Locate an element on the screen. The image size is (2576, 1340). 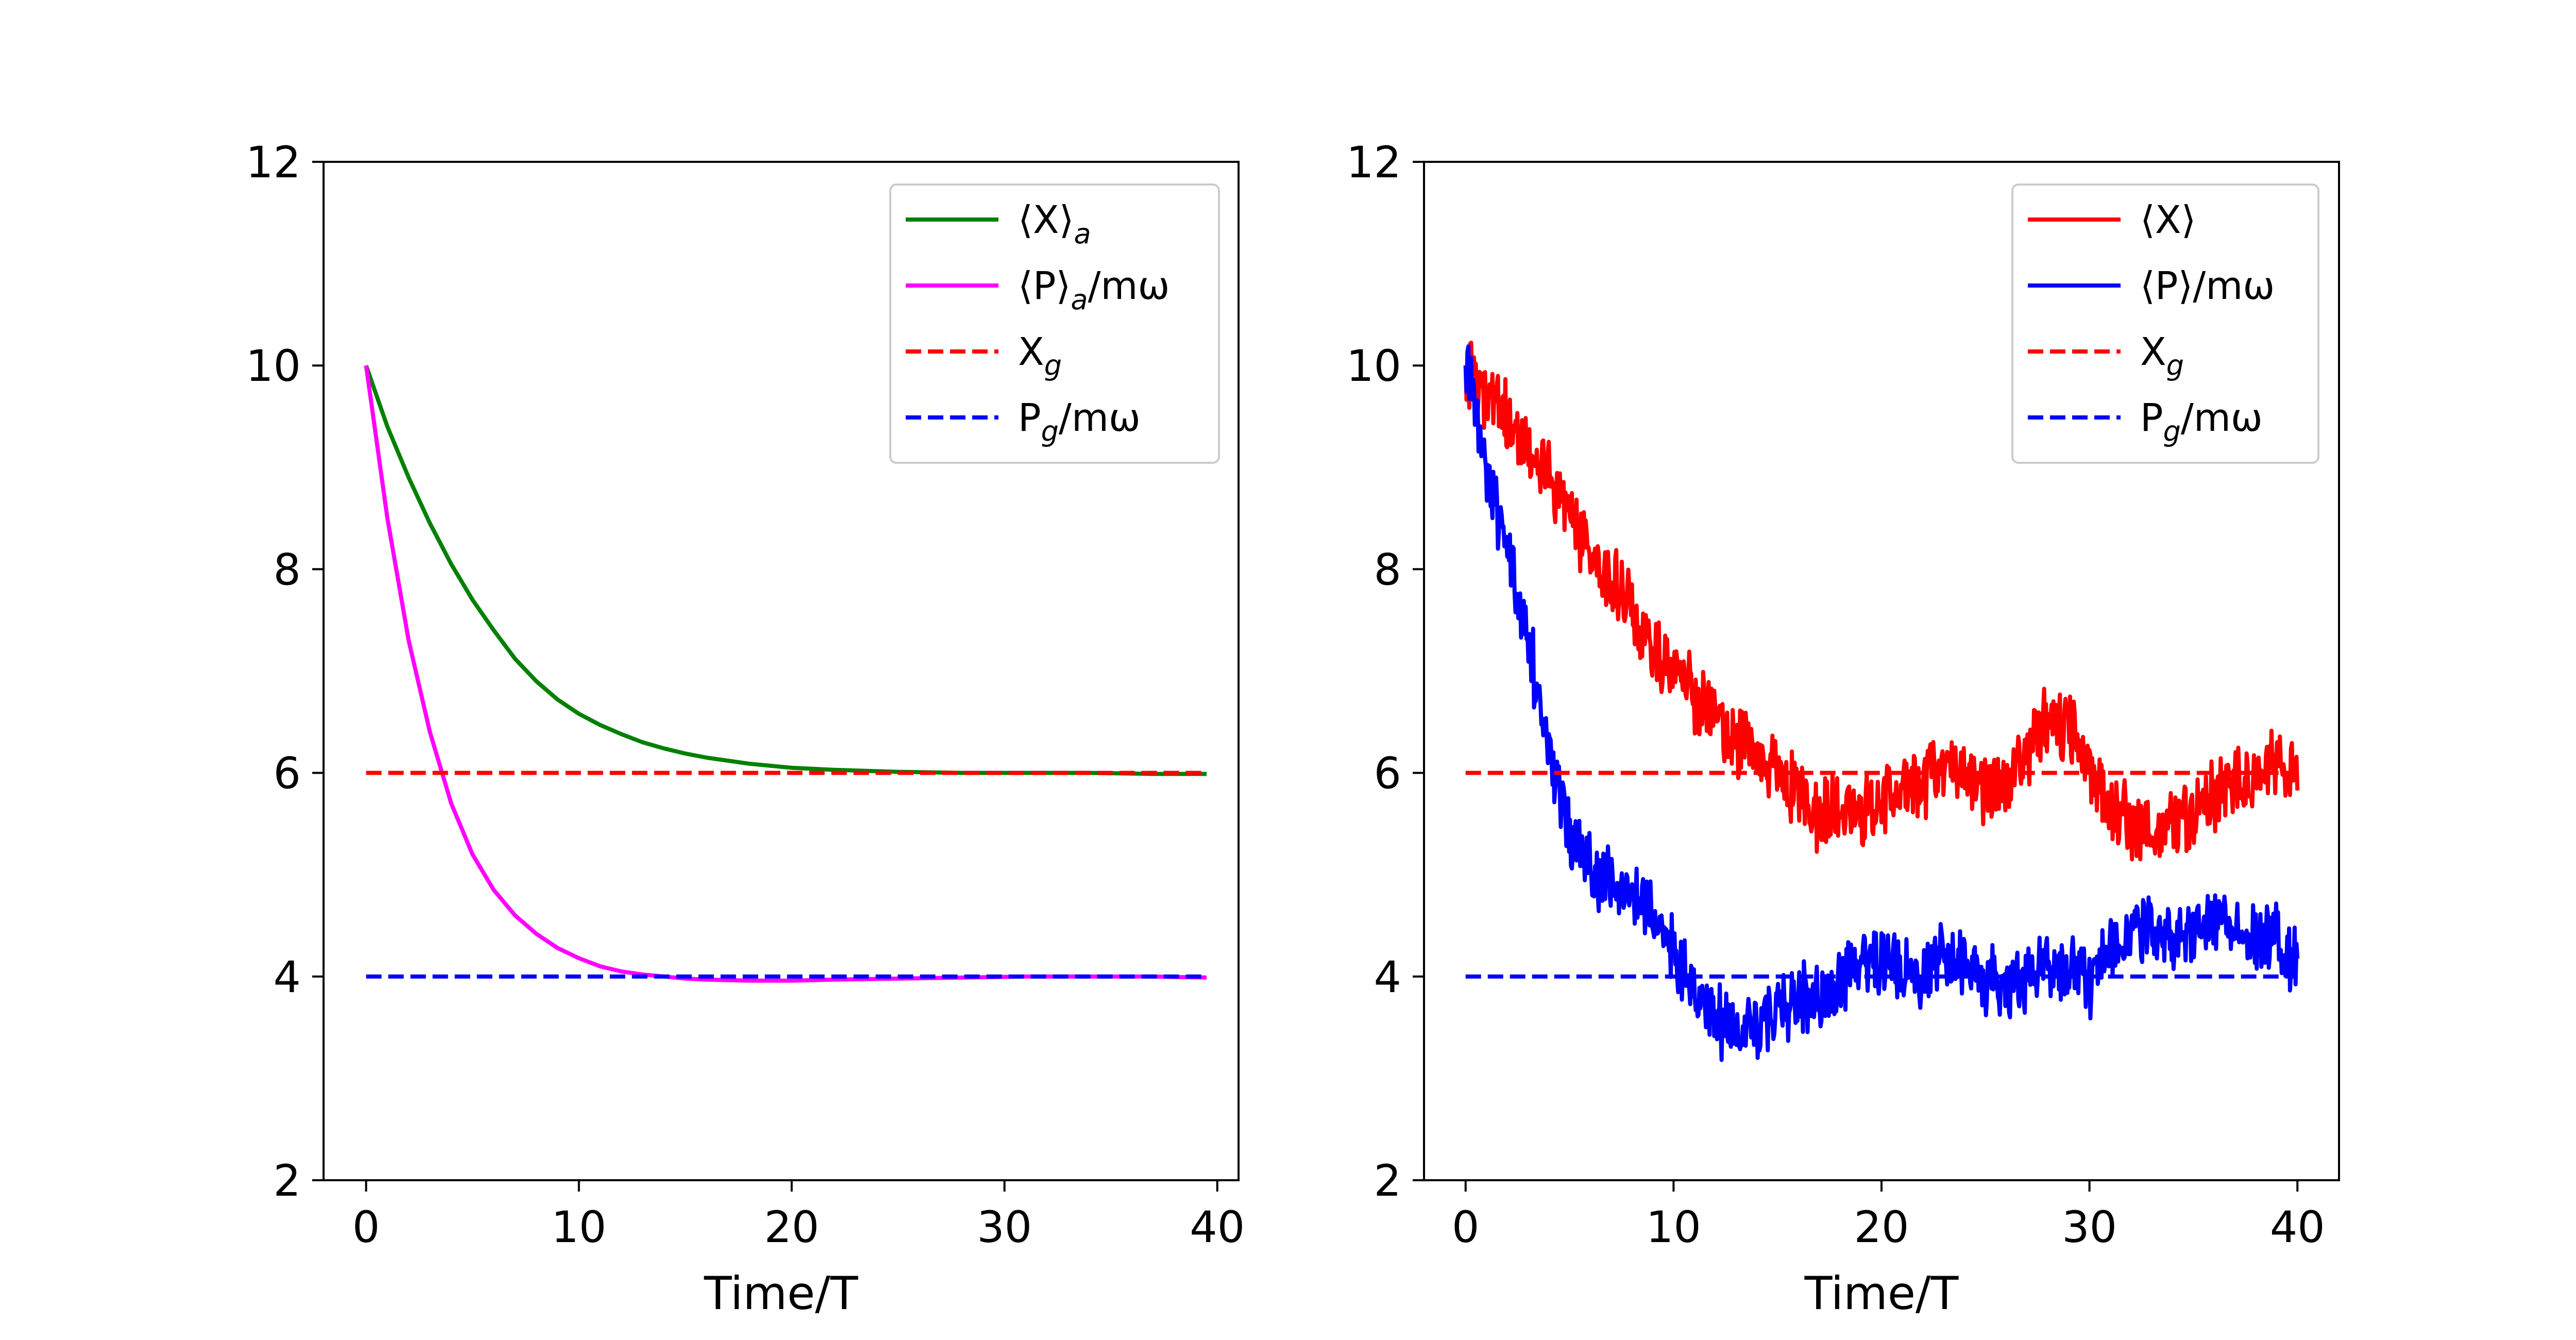
legend-label-p: ⟨P⟩/mω is located at coordinates (2207, 286).